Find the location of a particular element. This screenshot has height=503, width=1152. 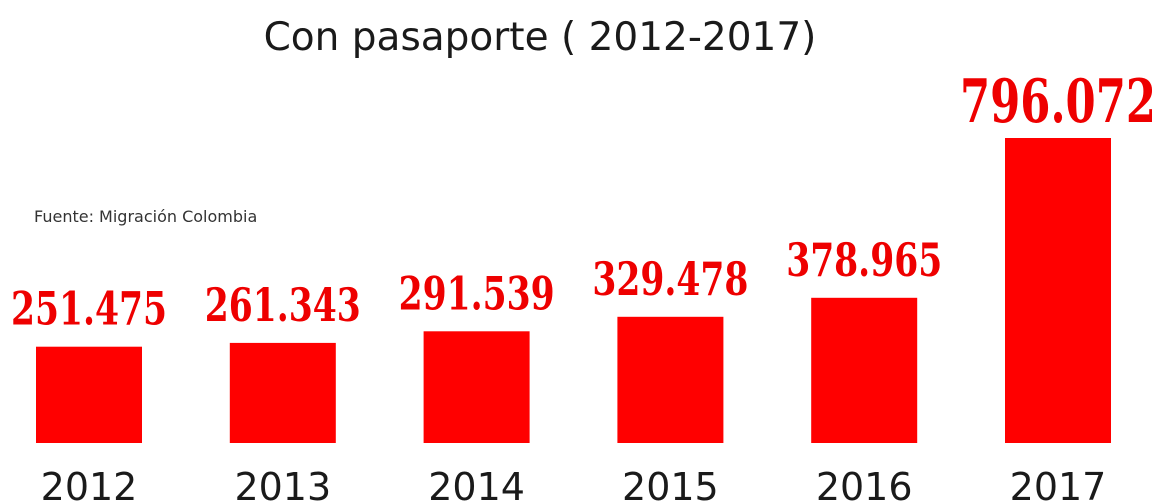

x-tick-label-2016: 2016 is located at coordinates (864, 484).